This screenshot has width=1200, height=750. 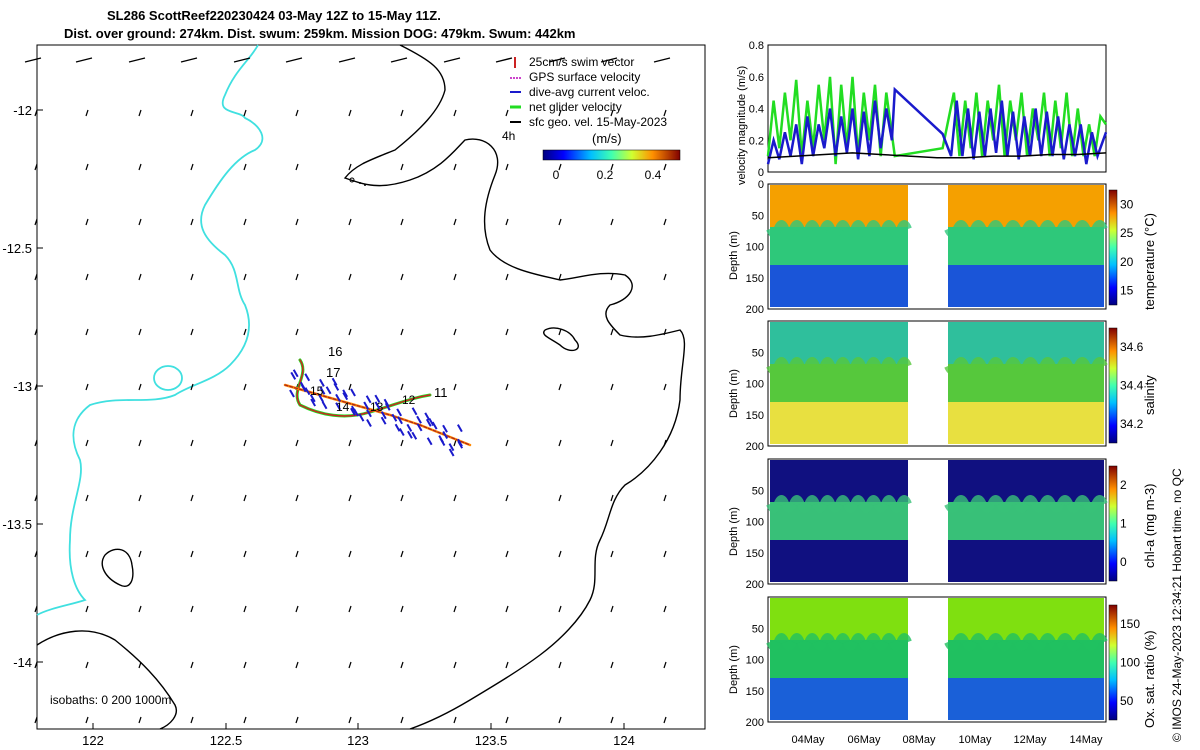 I want to click on colorbar-tick: 15, so click(x=1127, y=291).